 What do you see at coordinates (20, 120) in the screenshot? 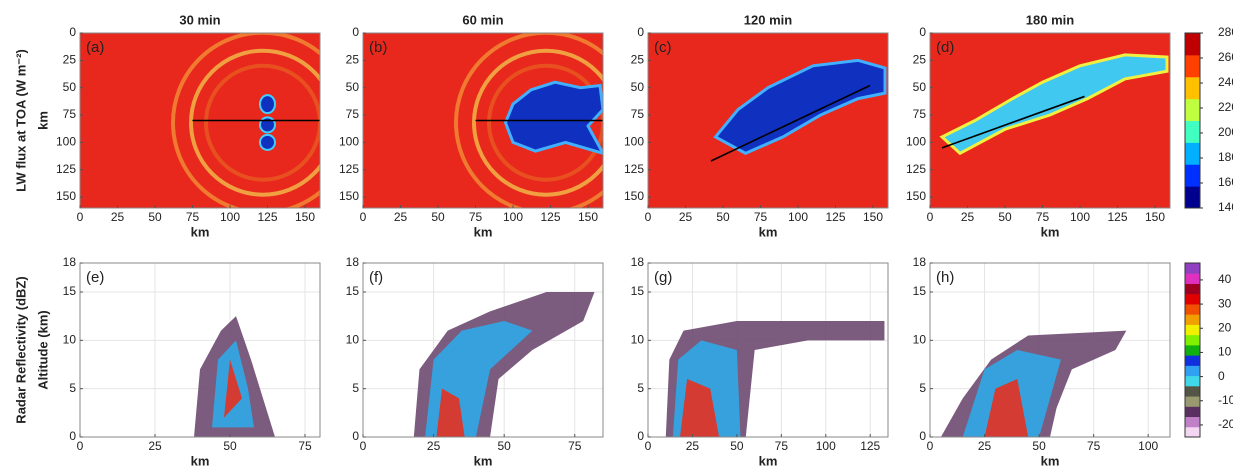
I see `row-label: LW flux at TOA (W m⁻²)` at bounding box center [20, 120].